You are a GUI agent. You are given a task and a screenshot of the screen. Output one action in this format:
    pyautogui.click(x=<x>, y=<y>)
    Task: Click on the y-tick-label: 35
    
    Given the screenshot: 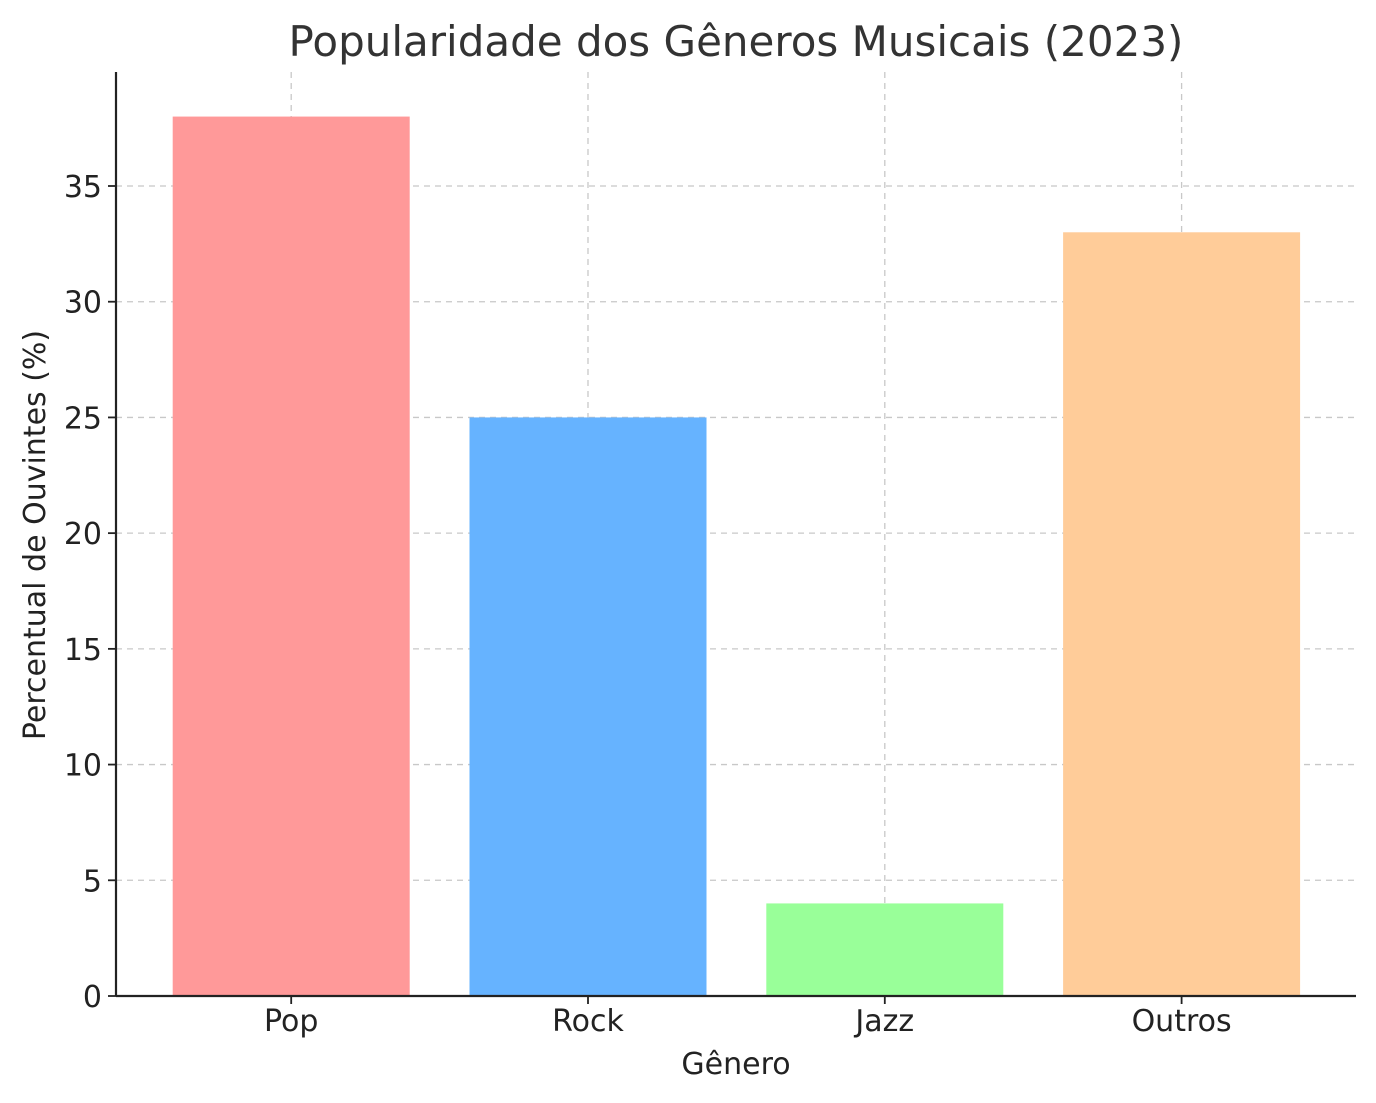 What is the action you would take?
    pyautogui.click(x=83, y=187)
    